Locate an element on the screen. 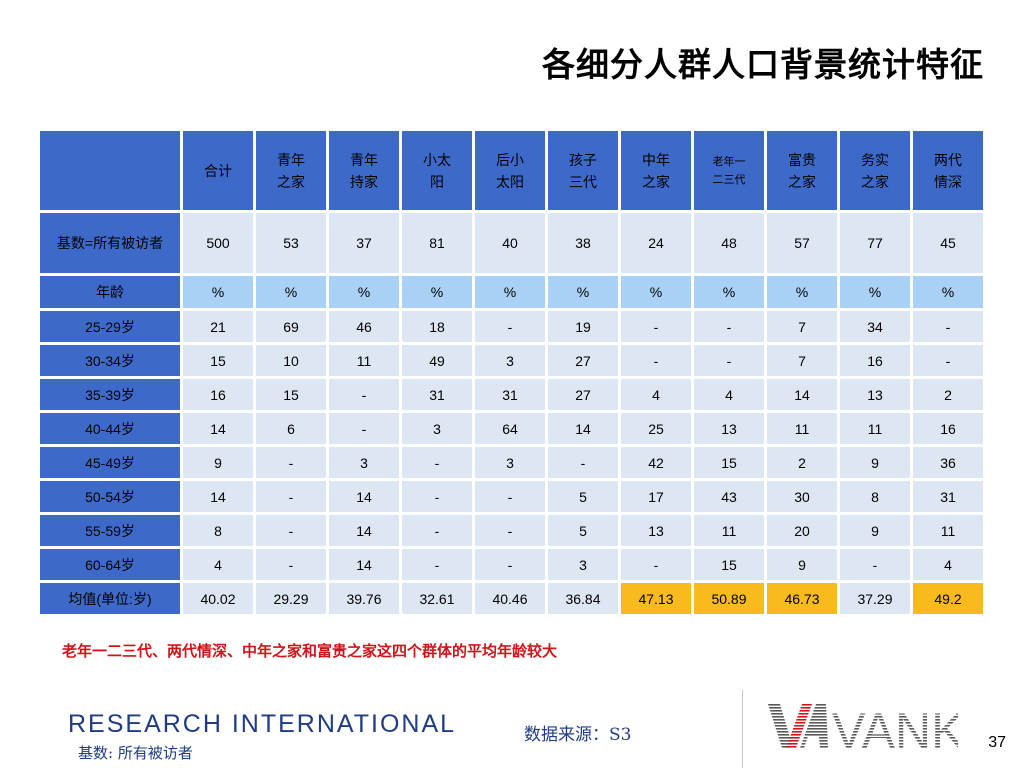 The image size is (1024, 768). column-header: 中年 之家 is located at coordinates (656, 170).